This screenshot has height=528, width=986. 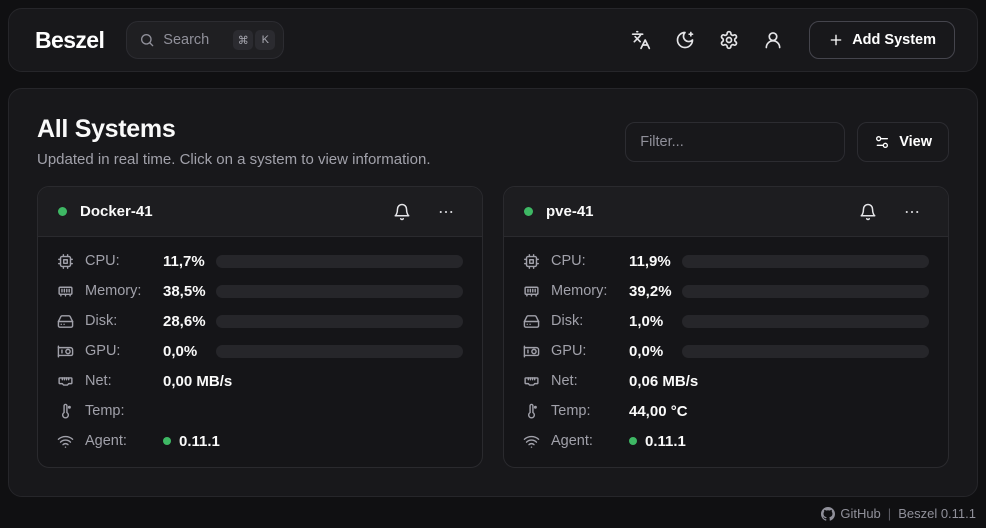 I want to click on topbar-actions: Add System, so click(x=789, y=40).